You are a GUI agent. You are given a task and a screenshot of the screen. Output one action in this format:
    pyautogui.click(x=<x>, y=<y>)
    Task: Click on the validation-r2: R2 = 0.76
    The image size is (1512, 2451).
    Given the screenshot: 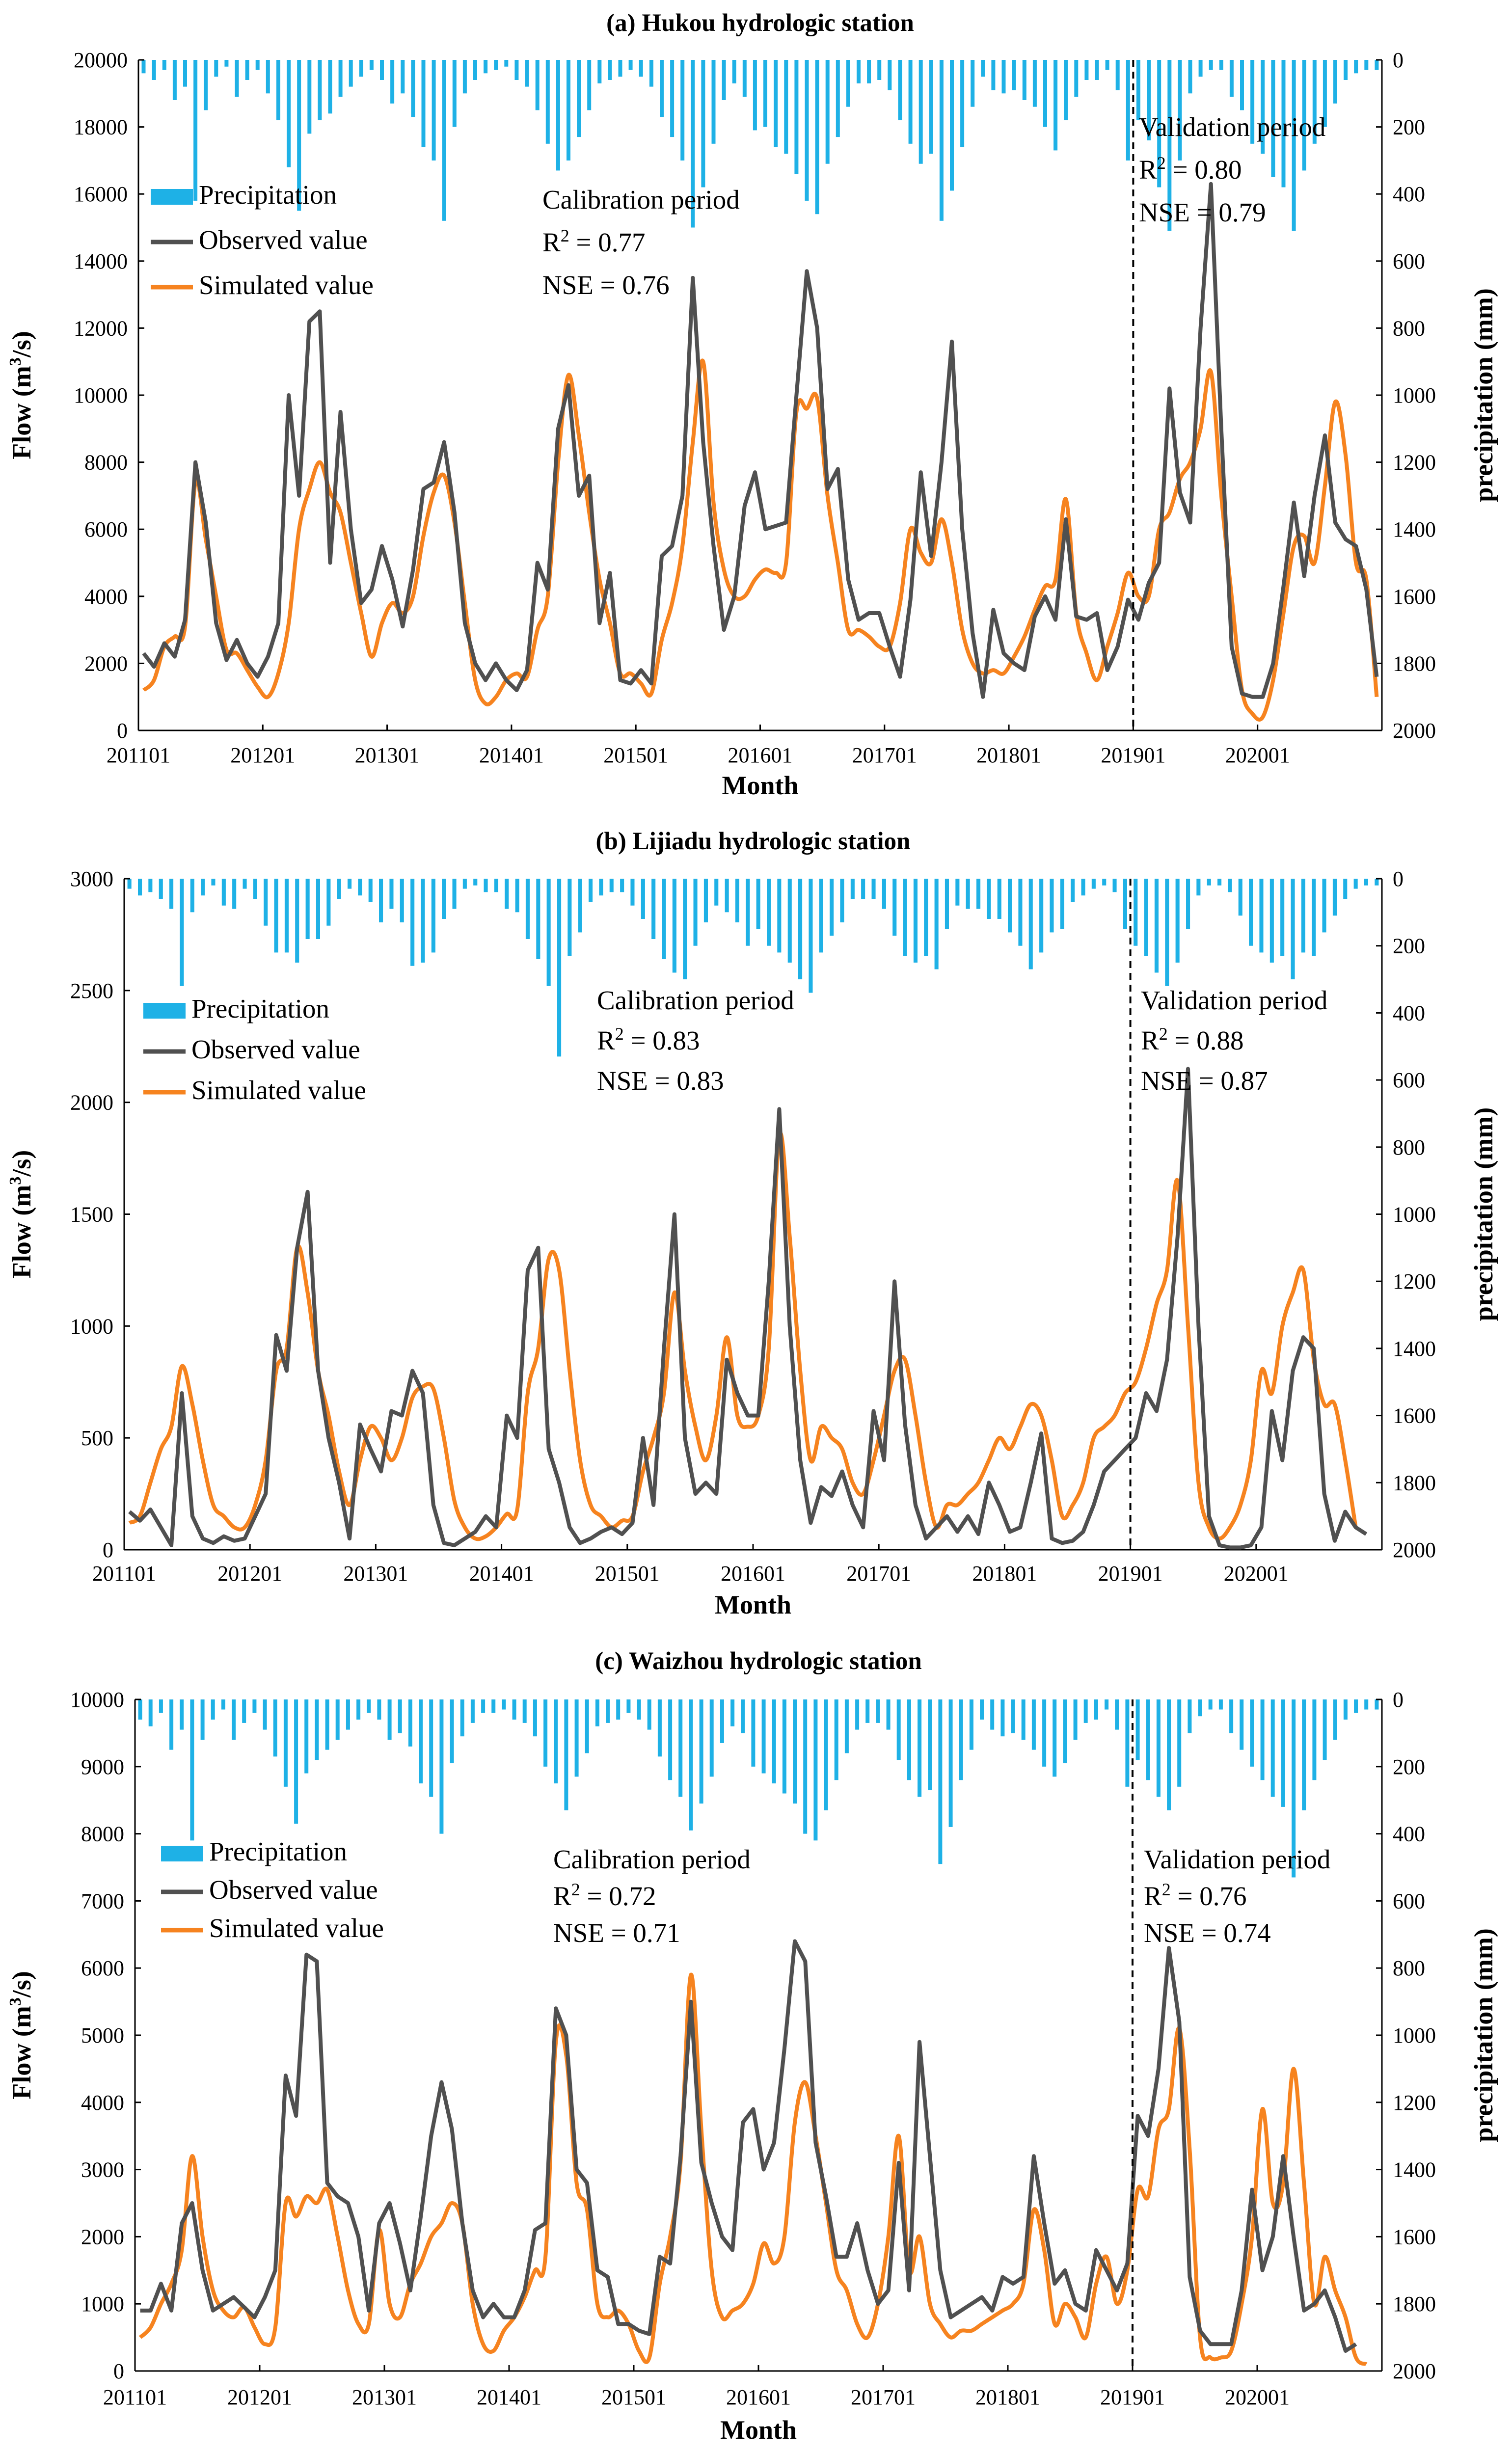 What is the action you would take?
    pyautogui.click(x=1195, y=1896)
    